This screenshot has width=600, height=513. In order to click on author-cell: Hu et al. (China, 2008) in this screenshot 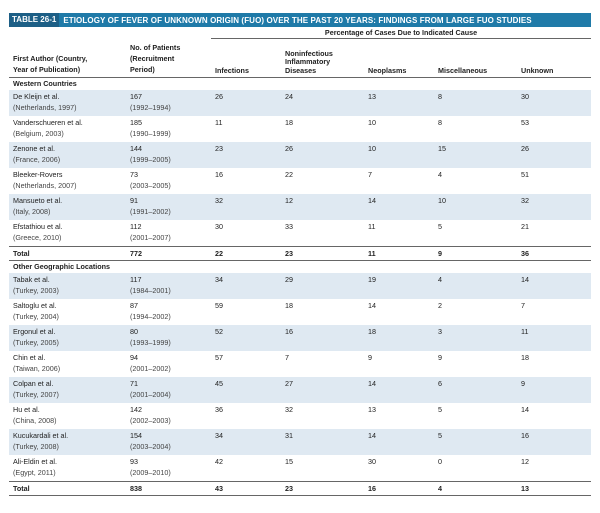, I will do `click(67, 416)`.